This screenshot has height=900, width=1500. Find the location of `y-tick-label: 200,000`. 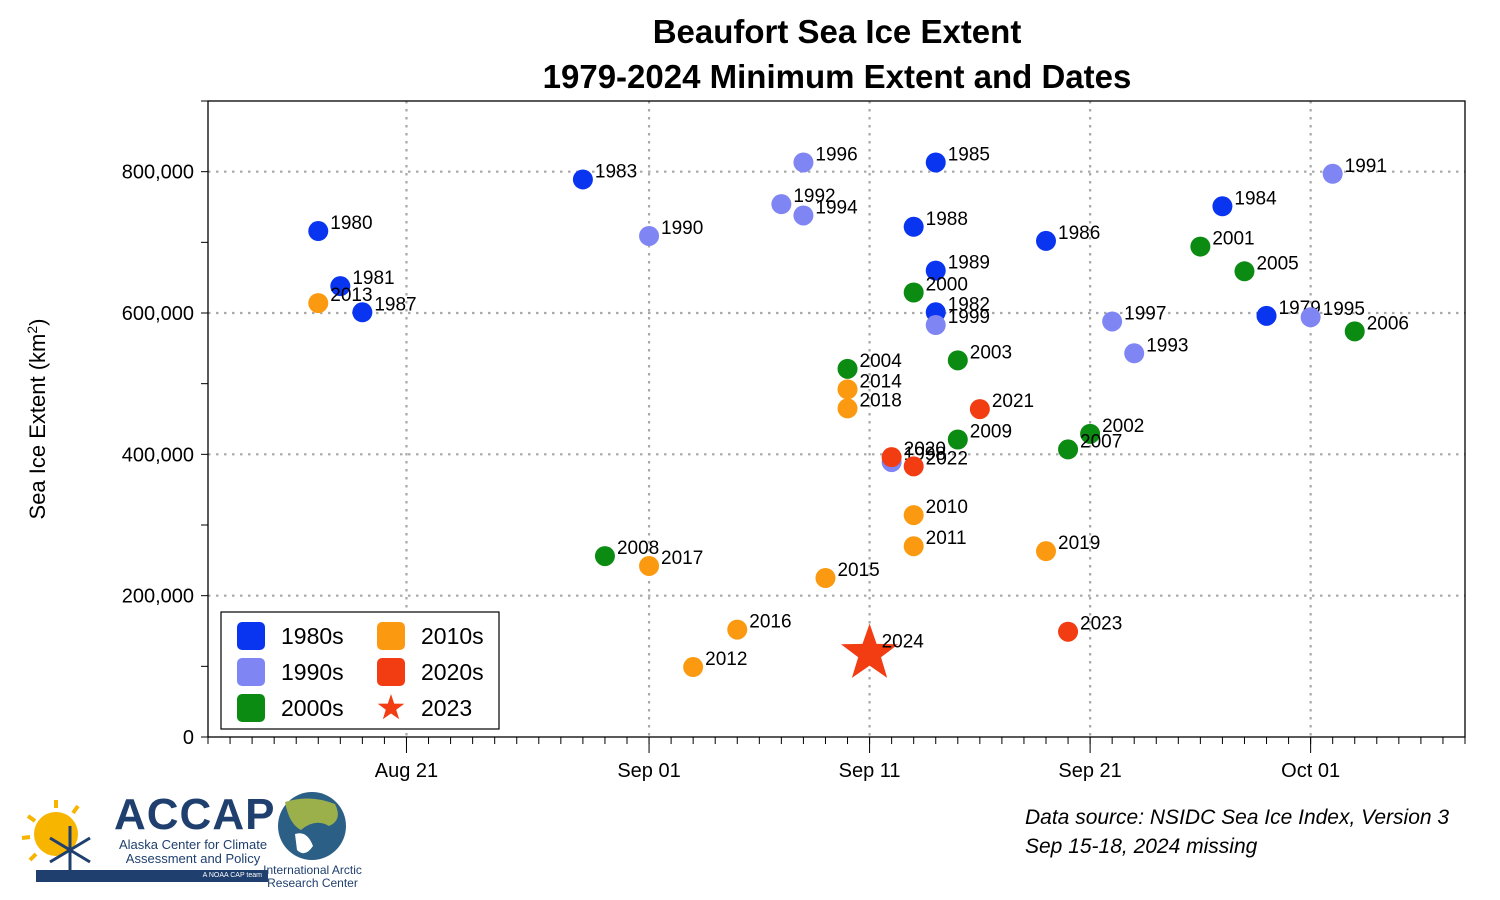

y-tick-label: 200,000 is located at coordinates (158, 597).